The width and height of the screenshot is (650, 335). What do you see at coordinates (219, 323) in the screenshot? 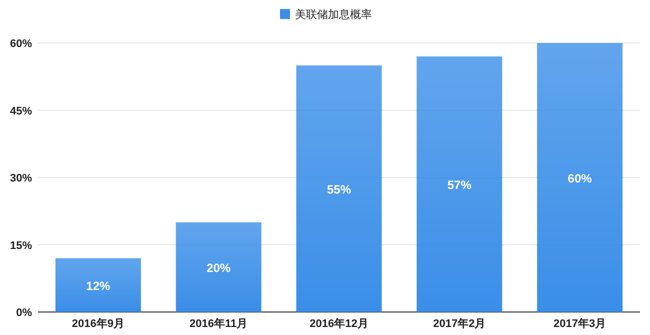
I see `x-tick-label: 2016年11月` at bounding box center [219, 323].